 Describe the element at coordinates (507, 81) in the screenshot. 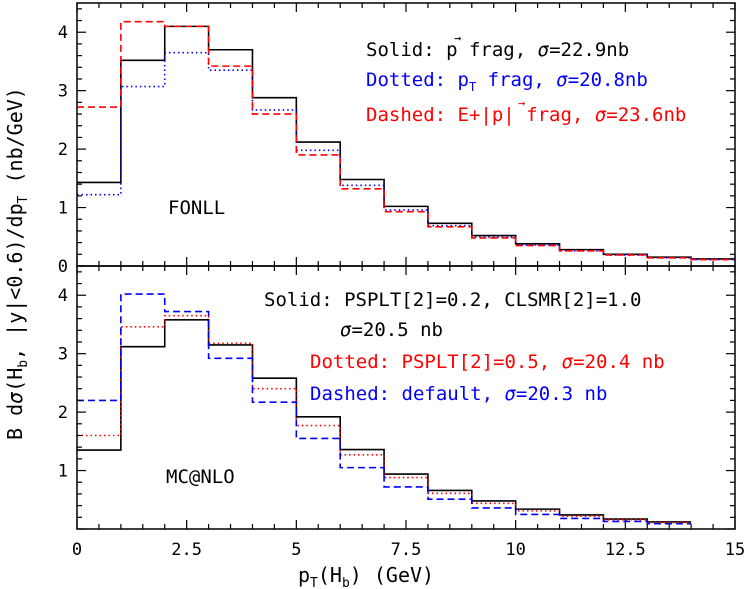

I see `top-legend-line-2: Dotted: pT frag, σ=20.8nb` at that location.